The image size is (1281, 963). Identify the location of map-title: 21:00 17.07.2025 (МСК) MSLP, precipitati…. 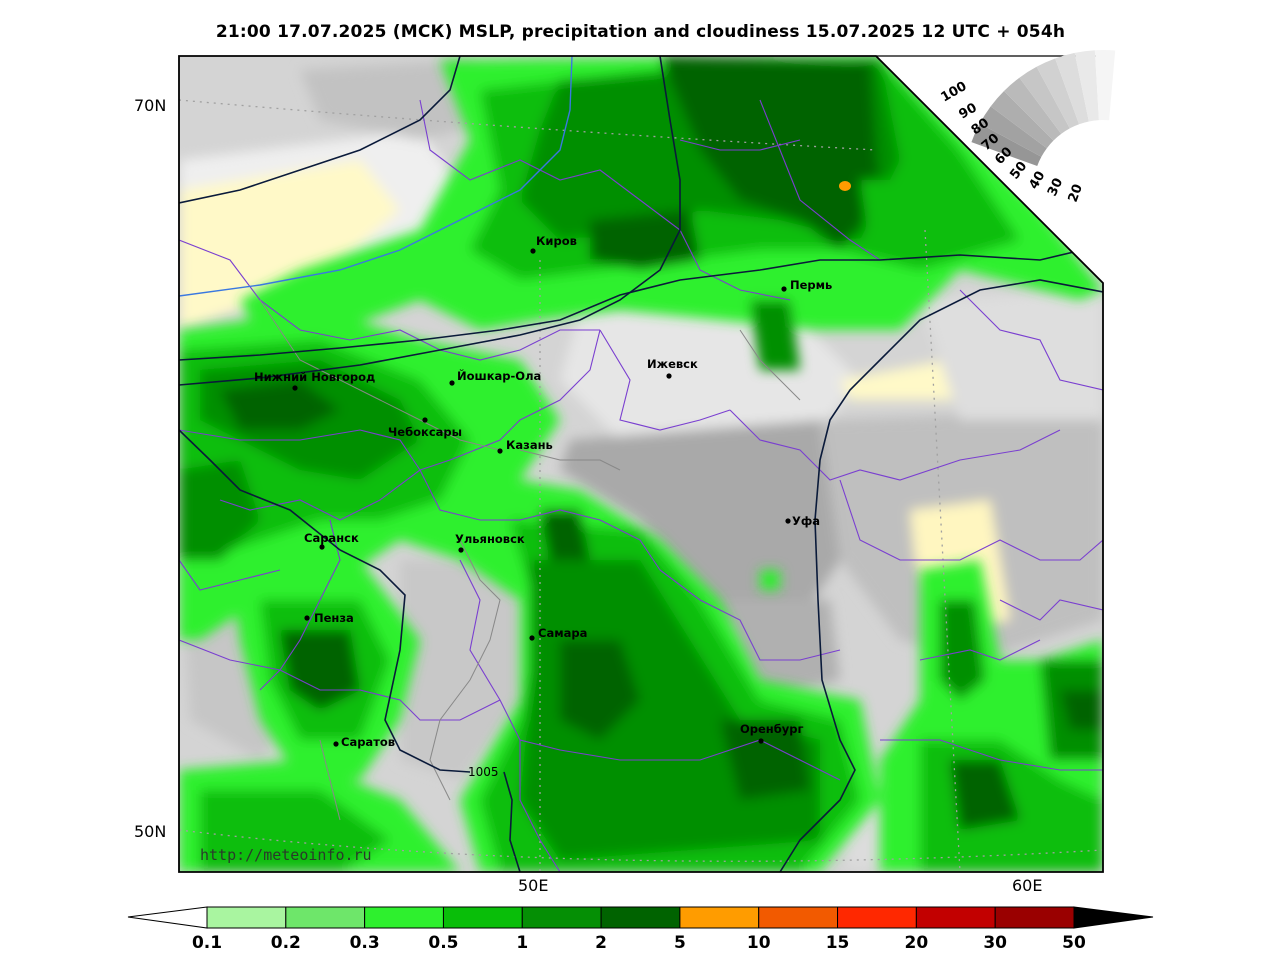
(640, 32).